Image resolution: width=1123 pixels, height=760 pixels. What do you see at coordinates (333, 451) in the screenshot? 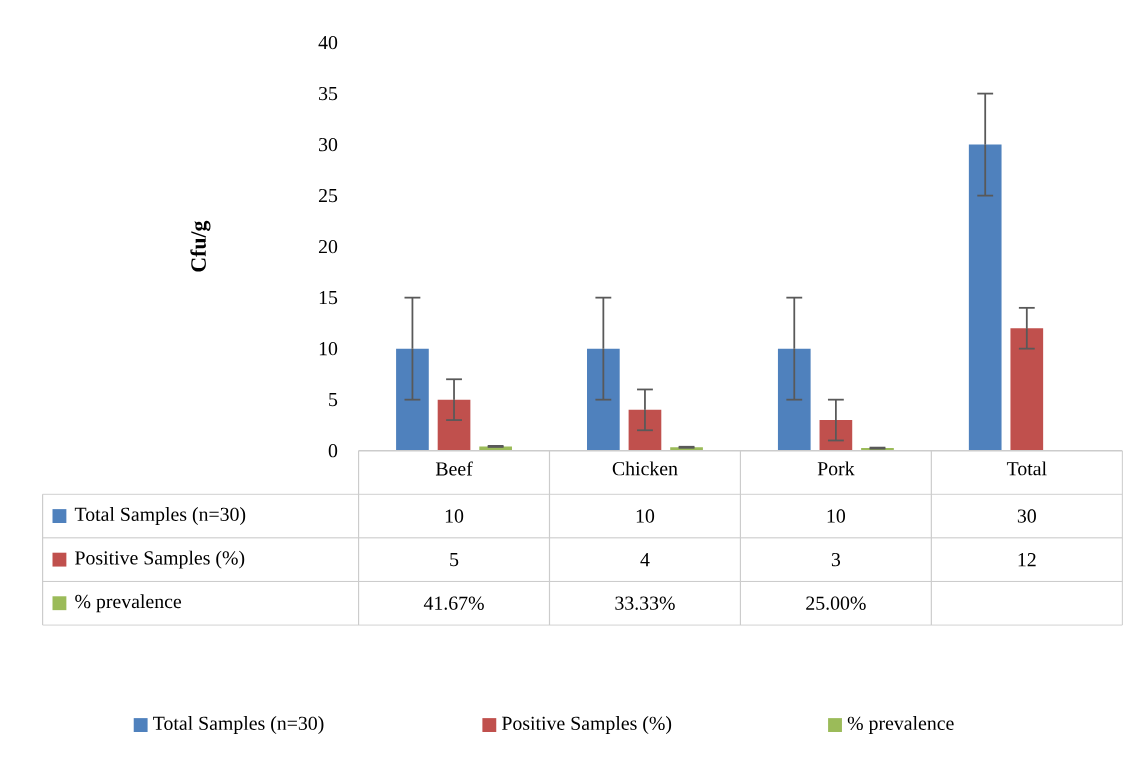
I see `y-tick-label: 0` at bounding box center [333, 451].